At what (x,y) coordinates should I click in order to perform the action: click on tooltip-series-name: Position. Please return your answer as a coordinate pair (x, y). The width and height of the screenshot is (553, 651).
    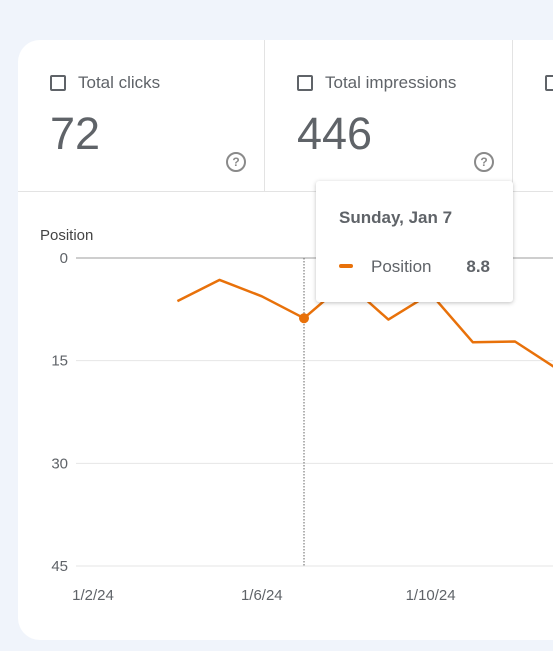
    Looking at the image, I should click on (401, 266).